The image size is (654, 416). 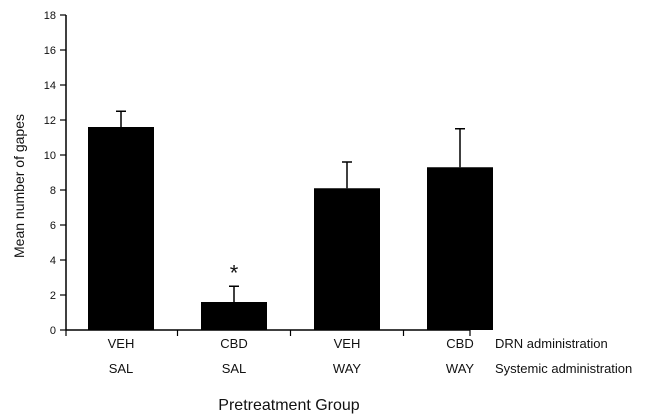 What do you see at coordinates (50, 16) in the screenshot?
I see `y-tick-label: 18` at bounding box center [50, 16].